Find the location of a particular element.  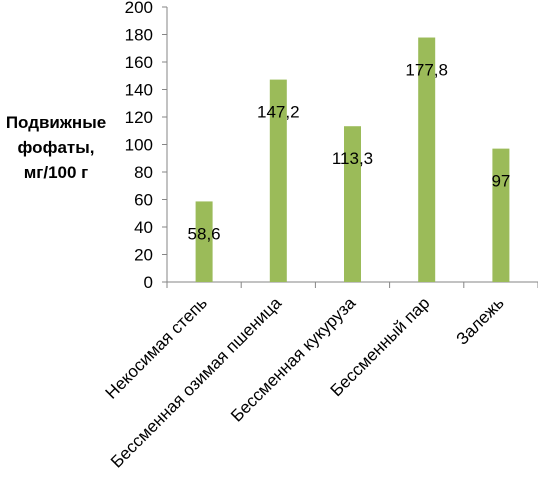

x-tick-label: Залежь is located at coordinates (479, 320).